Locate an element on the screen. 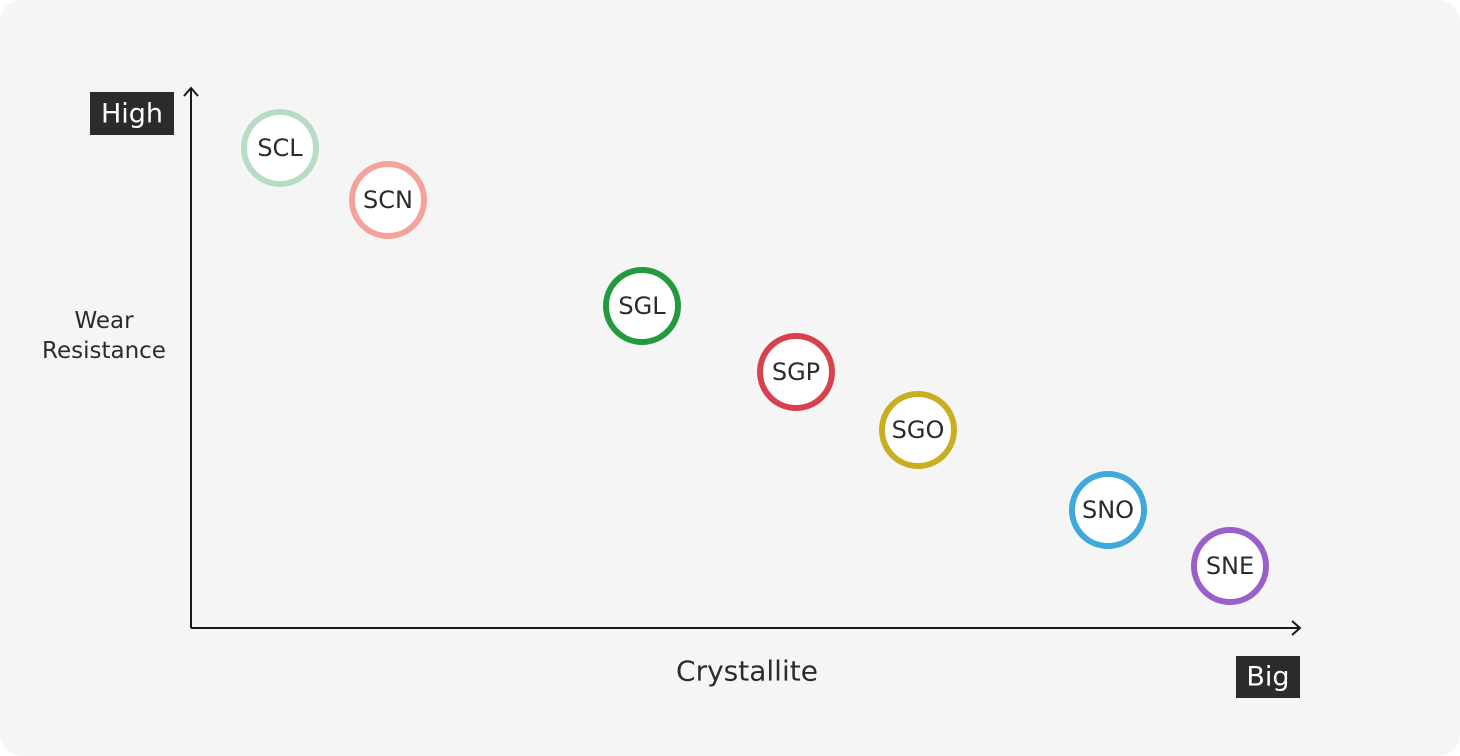 Image resolution: width=1460 pixels, height=756 pixels. y-end-box is located at coordinates (132, 113).